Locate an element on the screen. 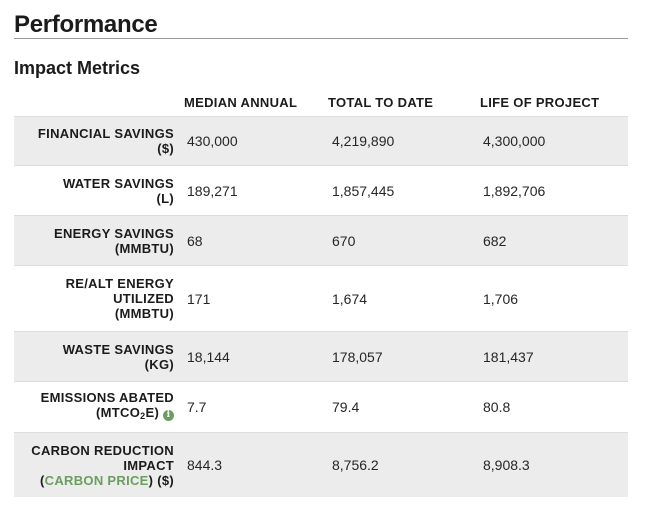 The image size is (647, 512). row-label: ENERGY SAVINGS (MMBTU) is located at coordinates (94, 241).